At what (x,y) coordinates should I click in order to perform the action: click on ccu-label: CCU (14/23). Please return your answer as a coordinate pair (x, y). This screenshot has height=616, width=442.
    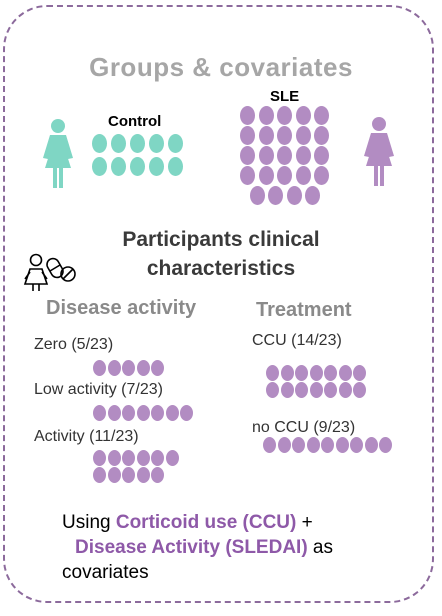
    Looking at the image, I should click on (297, 340).